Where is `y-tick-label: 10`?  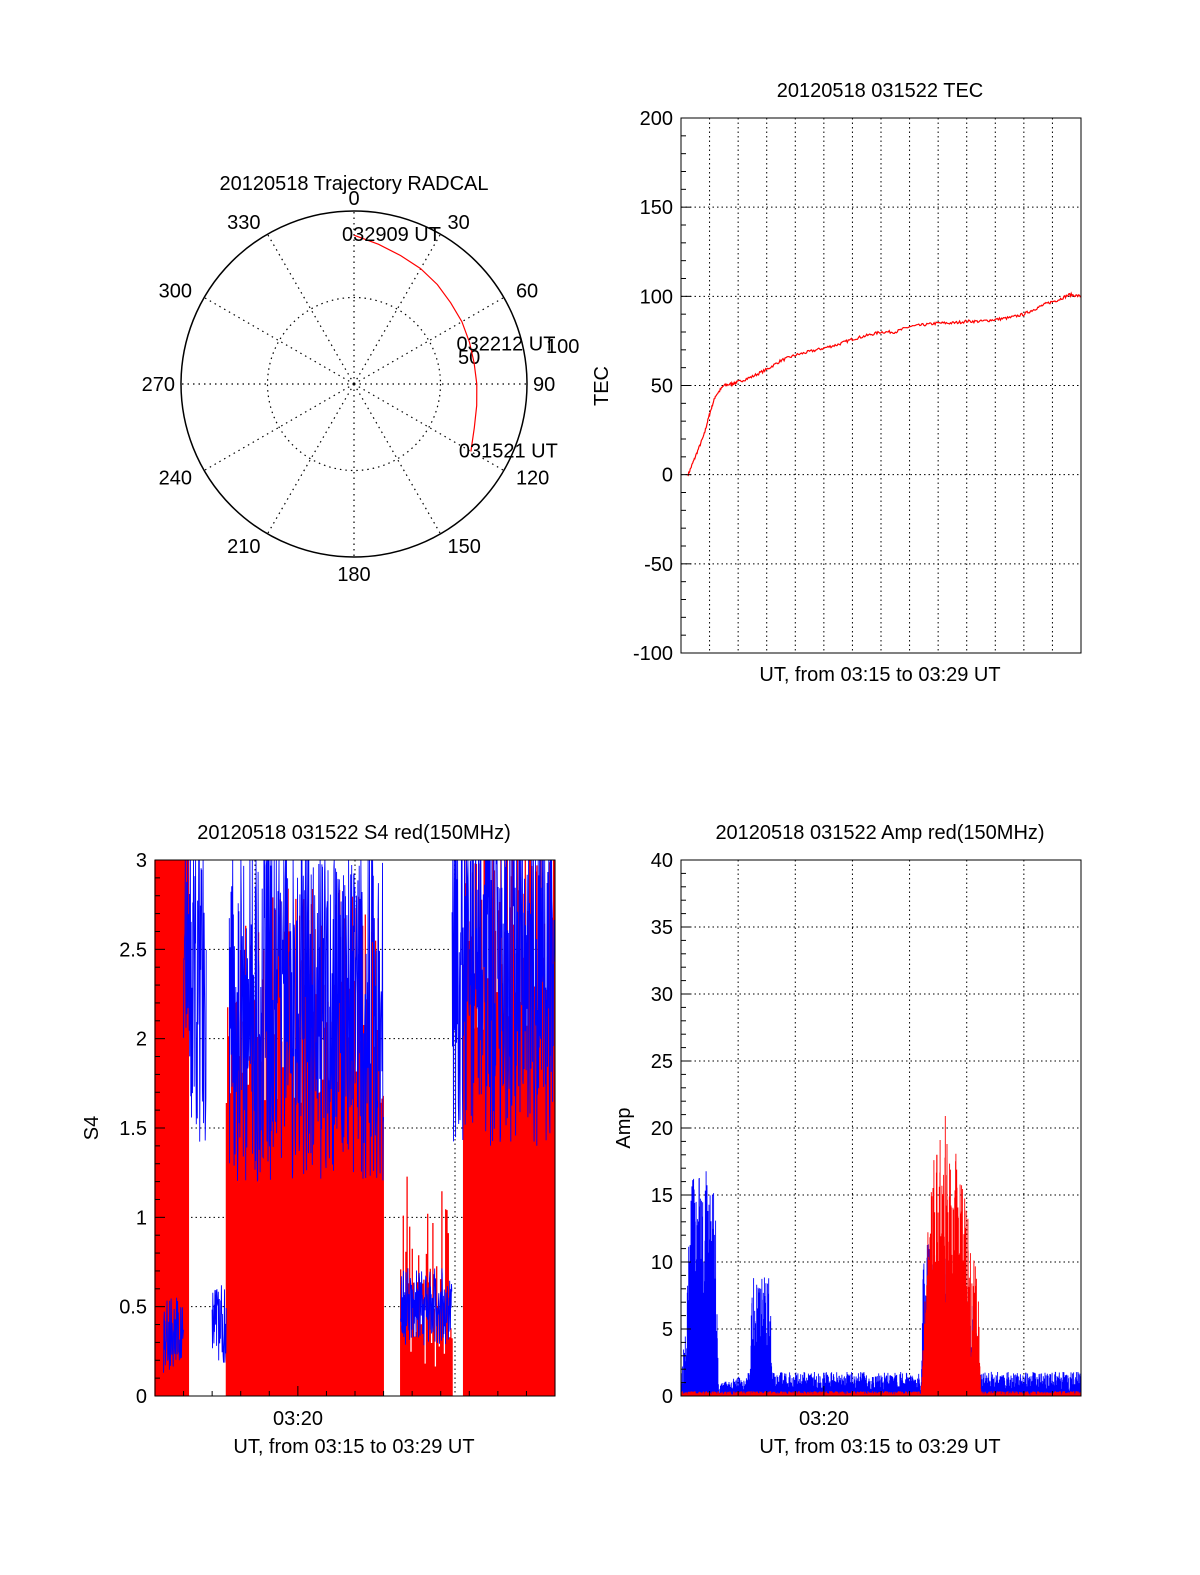 y-tick-label: 10 is located at coordinates (662, 1263).